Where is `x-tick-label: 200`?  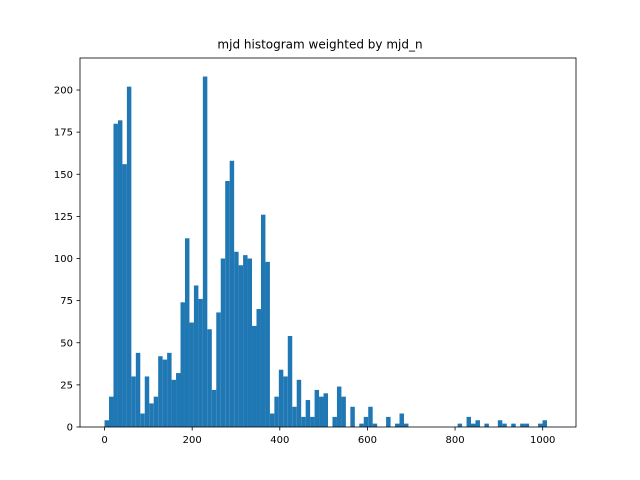 x-tick-label: 200 is located at coordinates (192, 440).